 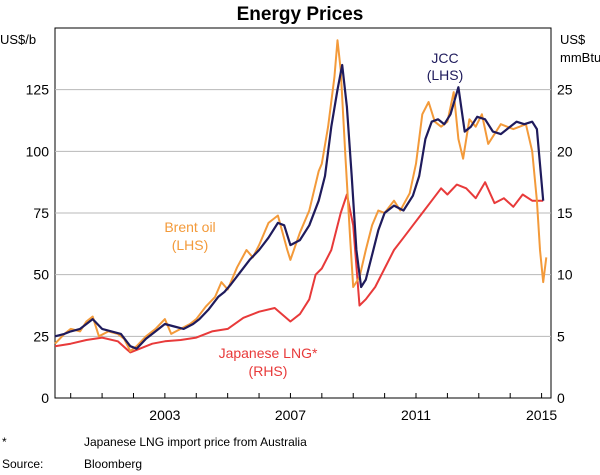 What do you see at coordinates (561, 398) in the screenshot?
I see `right-tick-label: 0` at bounding box center [561, 398].